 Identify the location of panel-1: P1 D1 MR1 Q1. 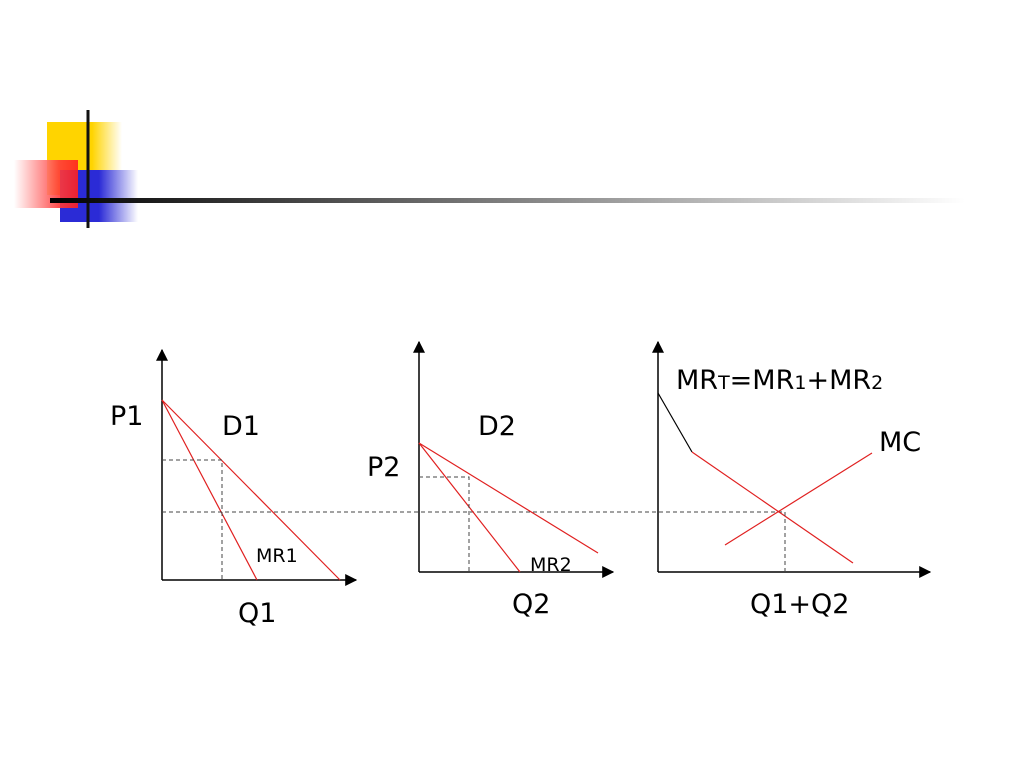
(234, 488).